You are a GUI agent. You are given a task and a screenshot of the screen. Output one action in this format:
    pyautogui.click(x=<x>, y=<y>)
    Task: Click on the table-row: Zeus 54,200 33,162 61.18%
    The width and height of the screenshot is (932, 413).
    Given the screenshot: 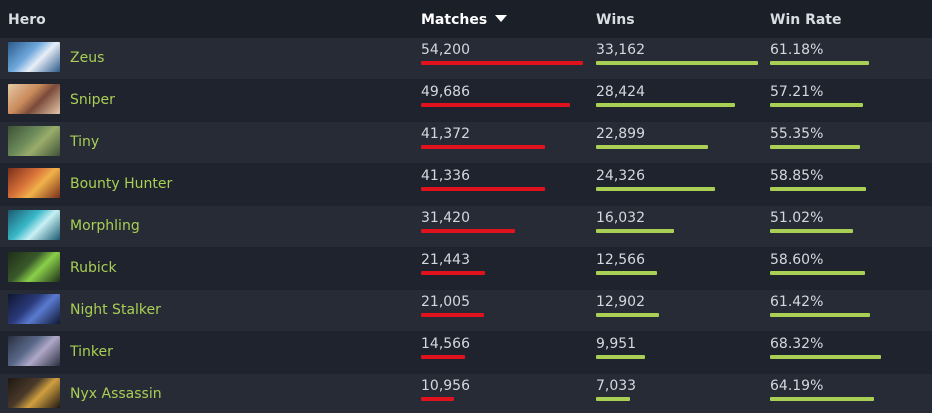 What is the action you would take?
    pyautogui.click(x=466, y=58)
    